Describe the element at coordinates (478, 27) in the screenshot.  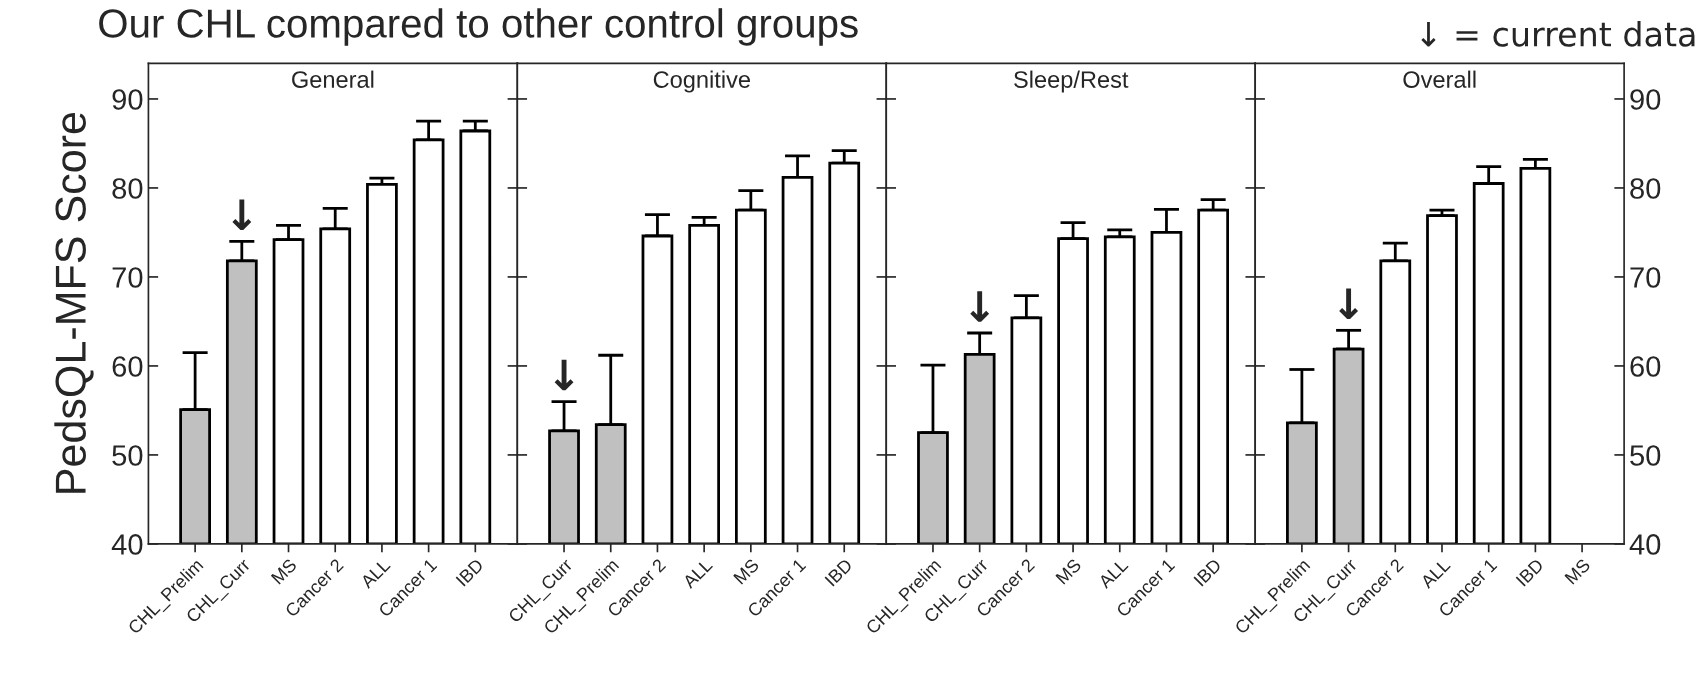
I see `text: Our CHL compared to other control groups` at that location.